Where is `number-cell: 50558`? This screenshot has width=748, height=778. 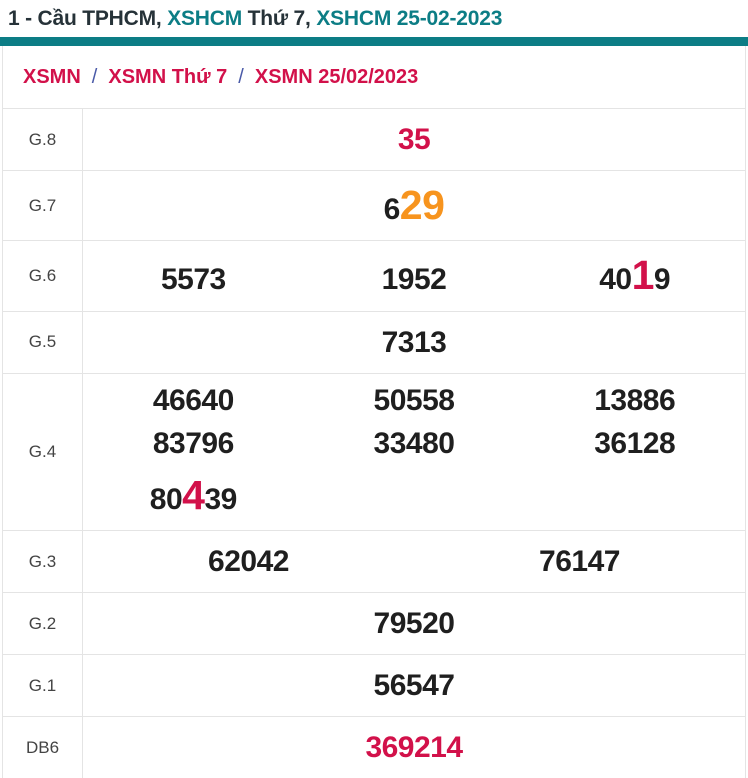 number-cell: 50558 is located at coordinates (414, 401).